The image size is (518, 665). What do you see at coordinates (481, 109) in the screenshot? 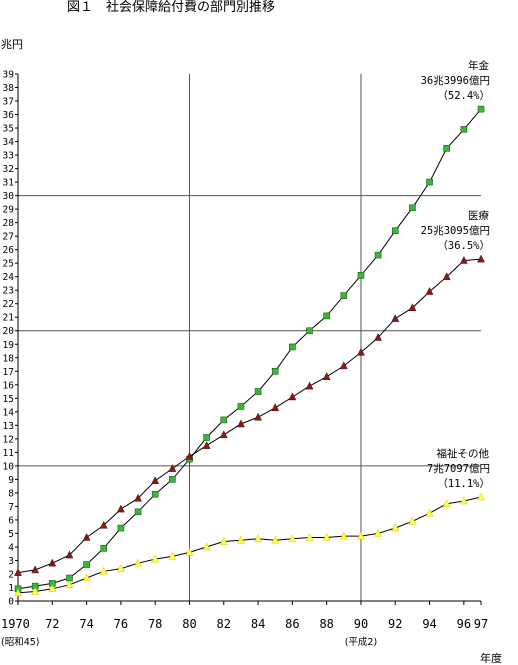
I see `point-0-1997` at bounding box center [481, 109].